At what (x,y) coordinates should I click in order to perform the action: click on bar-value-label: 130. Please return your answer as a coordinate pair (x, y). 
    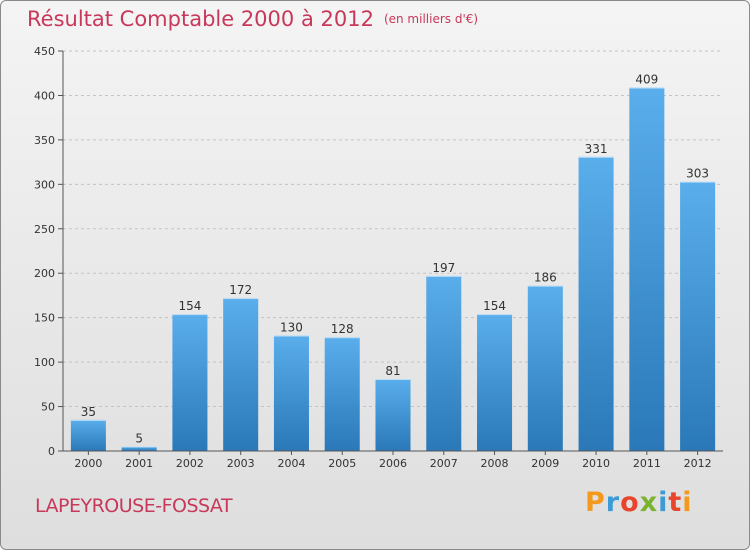
    Looking at the image, I should click on (291, 327).